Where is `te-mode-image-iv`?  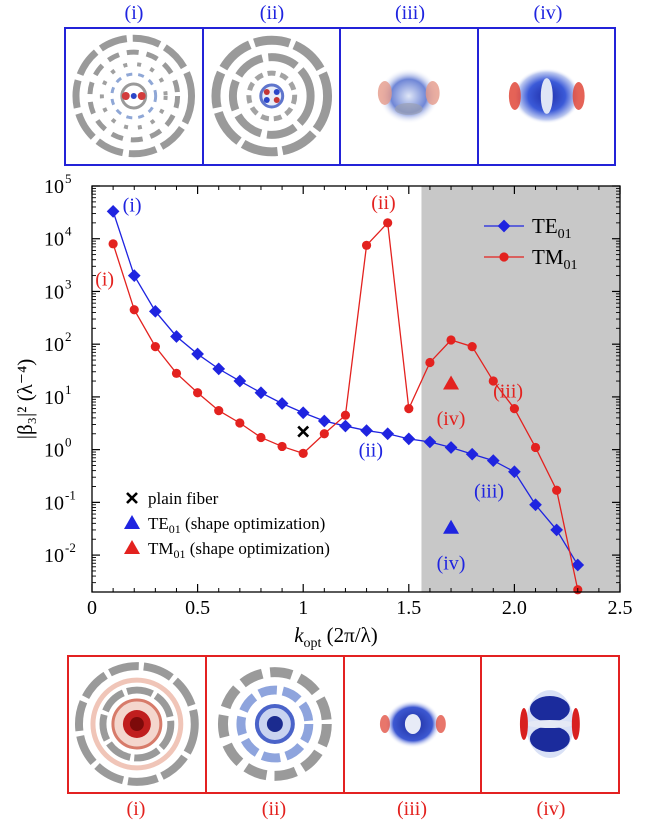 te-mode-image-iv is located at coordinates (545, 96).